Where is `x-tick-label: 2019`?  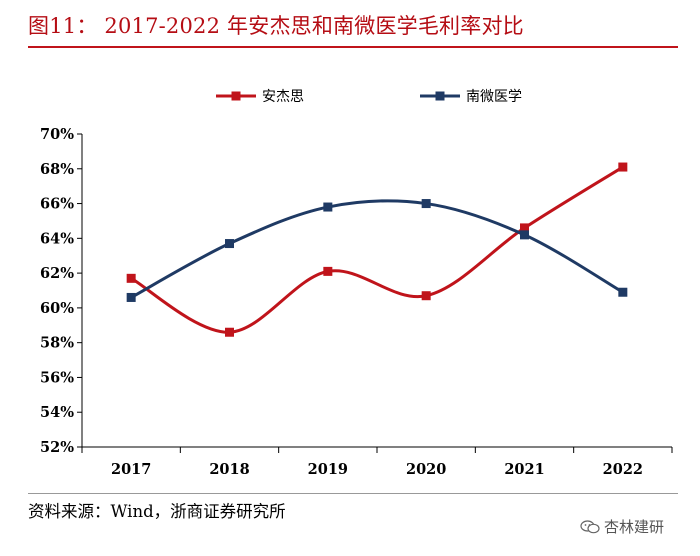 x-tick-label: 2019 is located at coordinates (328, 469).